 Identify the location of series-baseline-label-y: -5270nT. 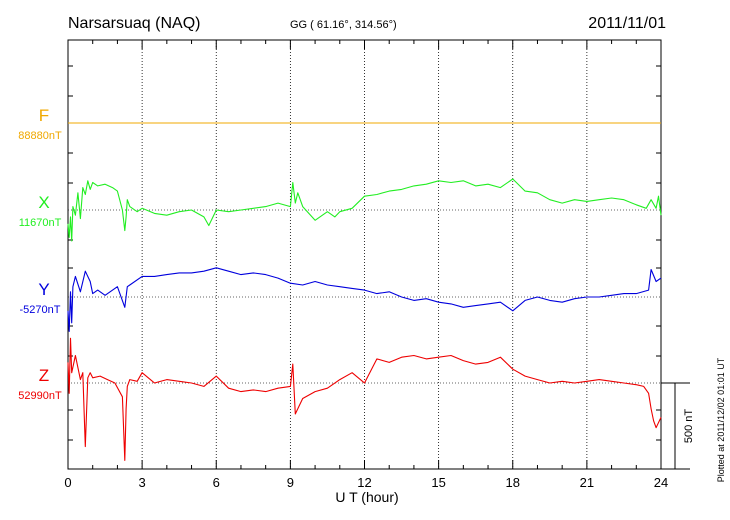
(40, 310).